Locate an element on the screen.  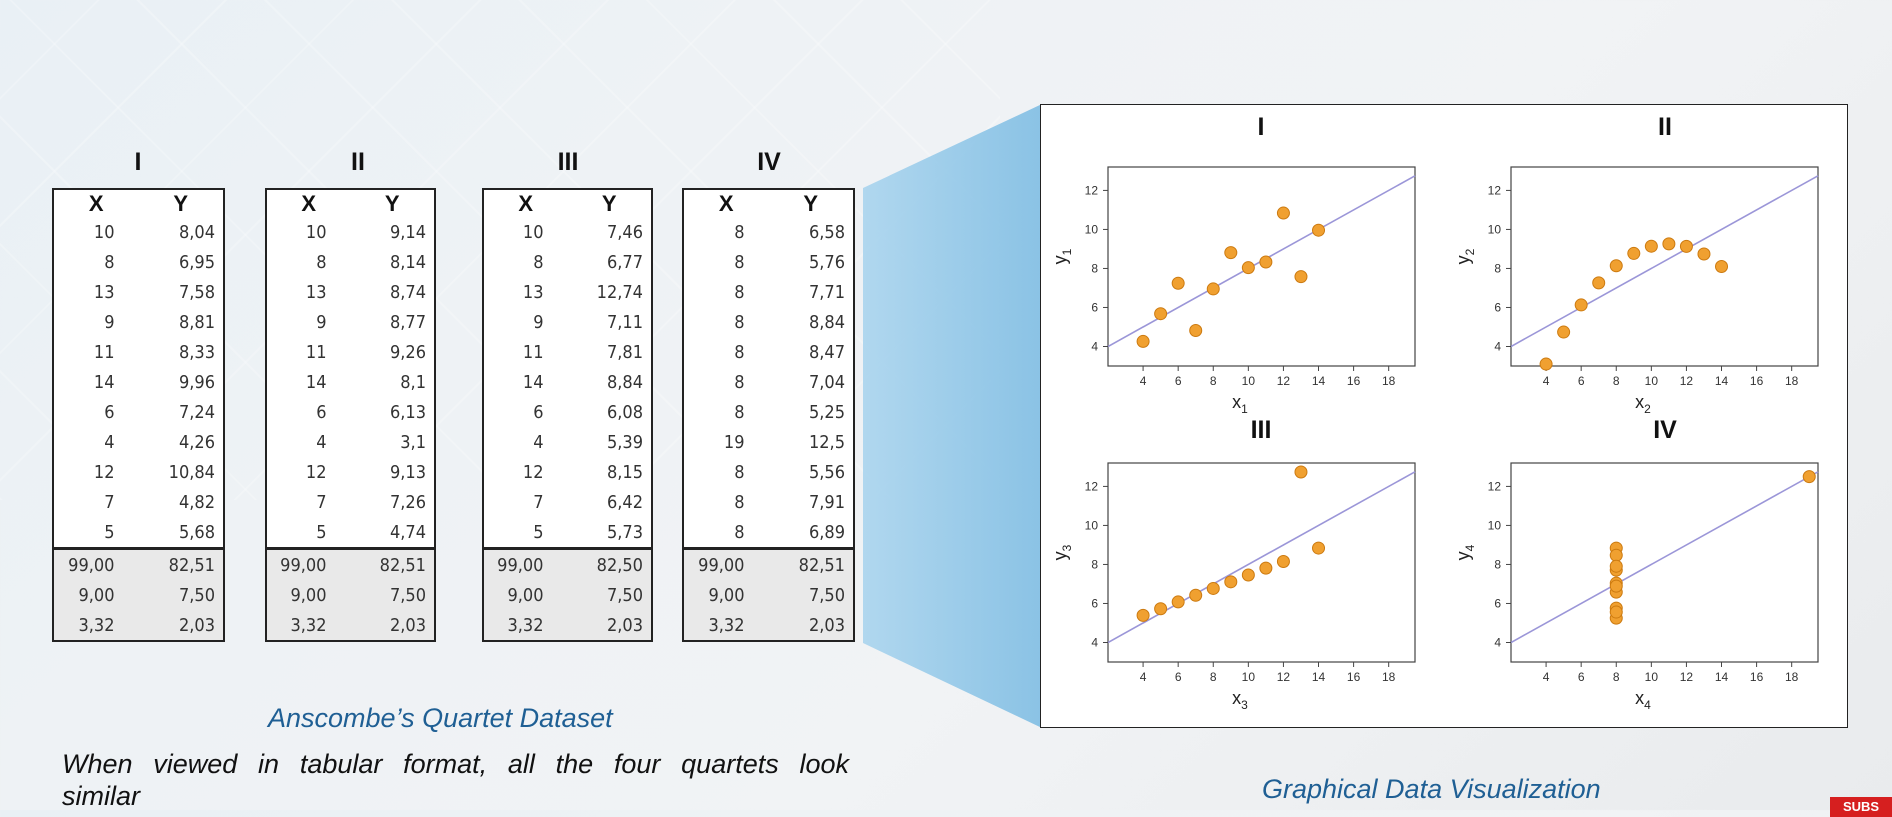
table-row: 8 8,14 is located at coordinates (350, 262).